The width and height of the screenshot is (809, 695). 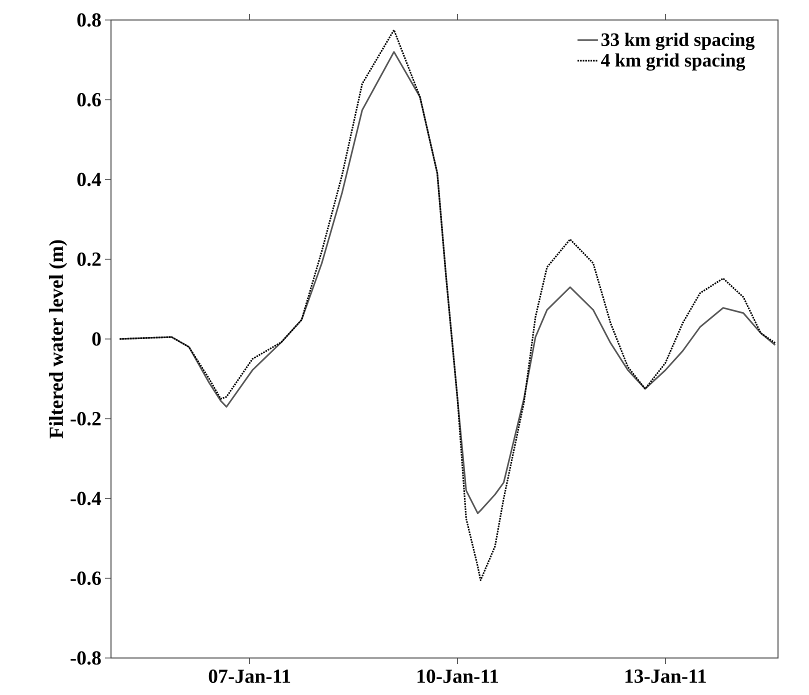 I want to click on y-tick-label: 0.2, so click(x=89, y=259).